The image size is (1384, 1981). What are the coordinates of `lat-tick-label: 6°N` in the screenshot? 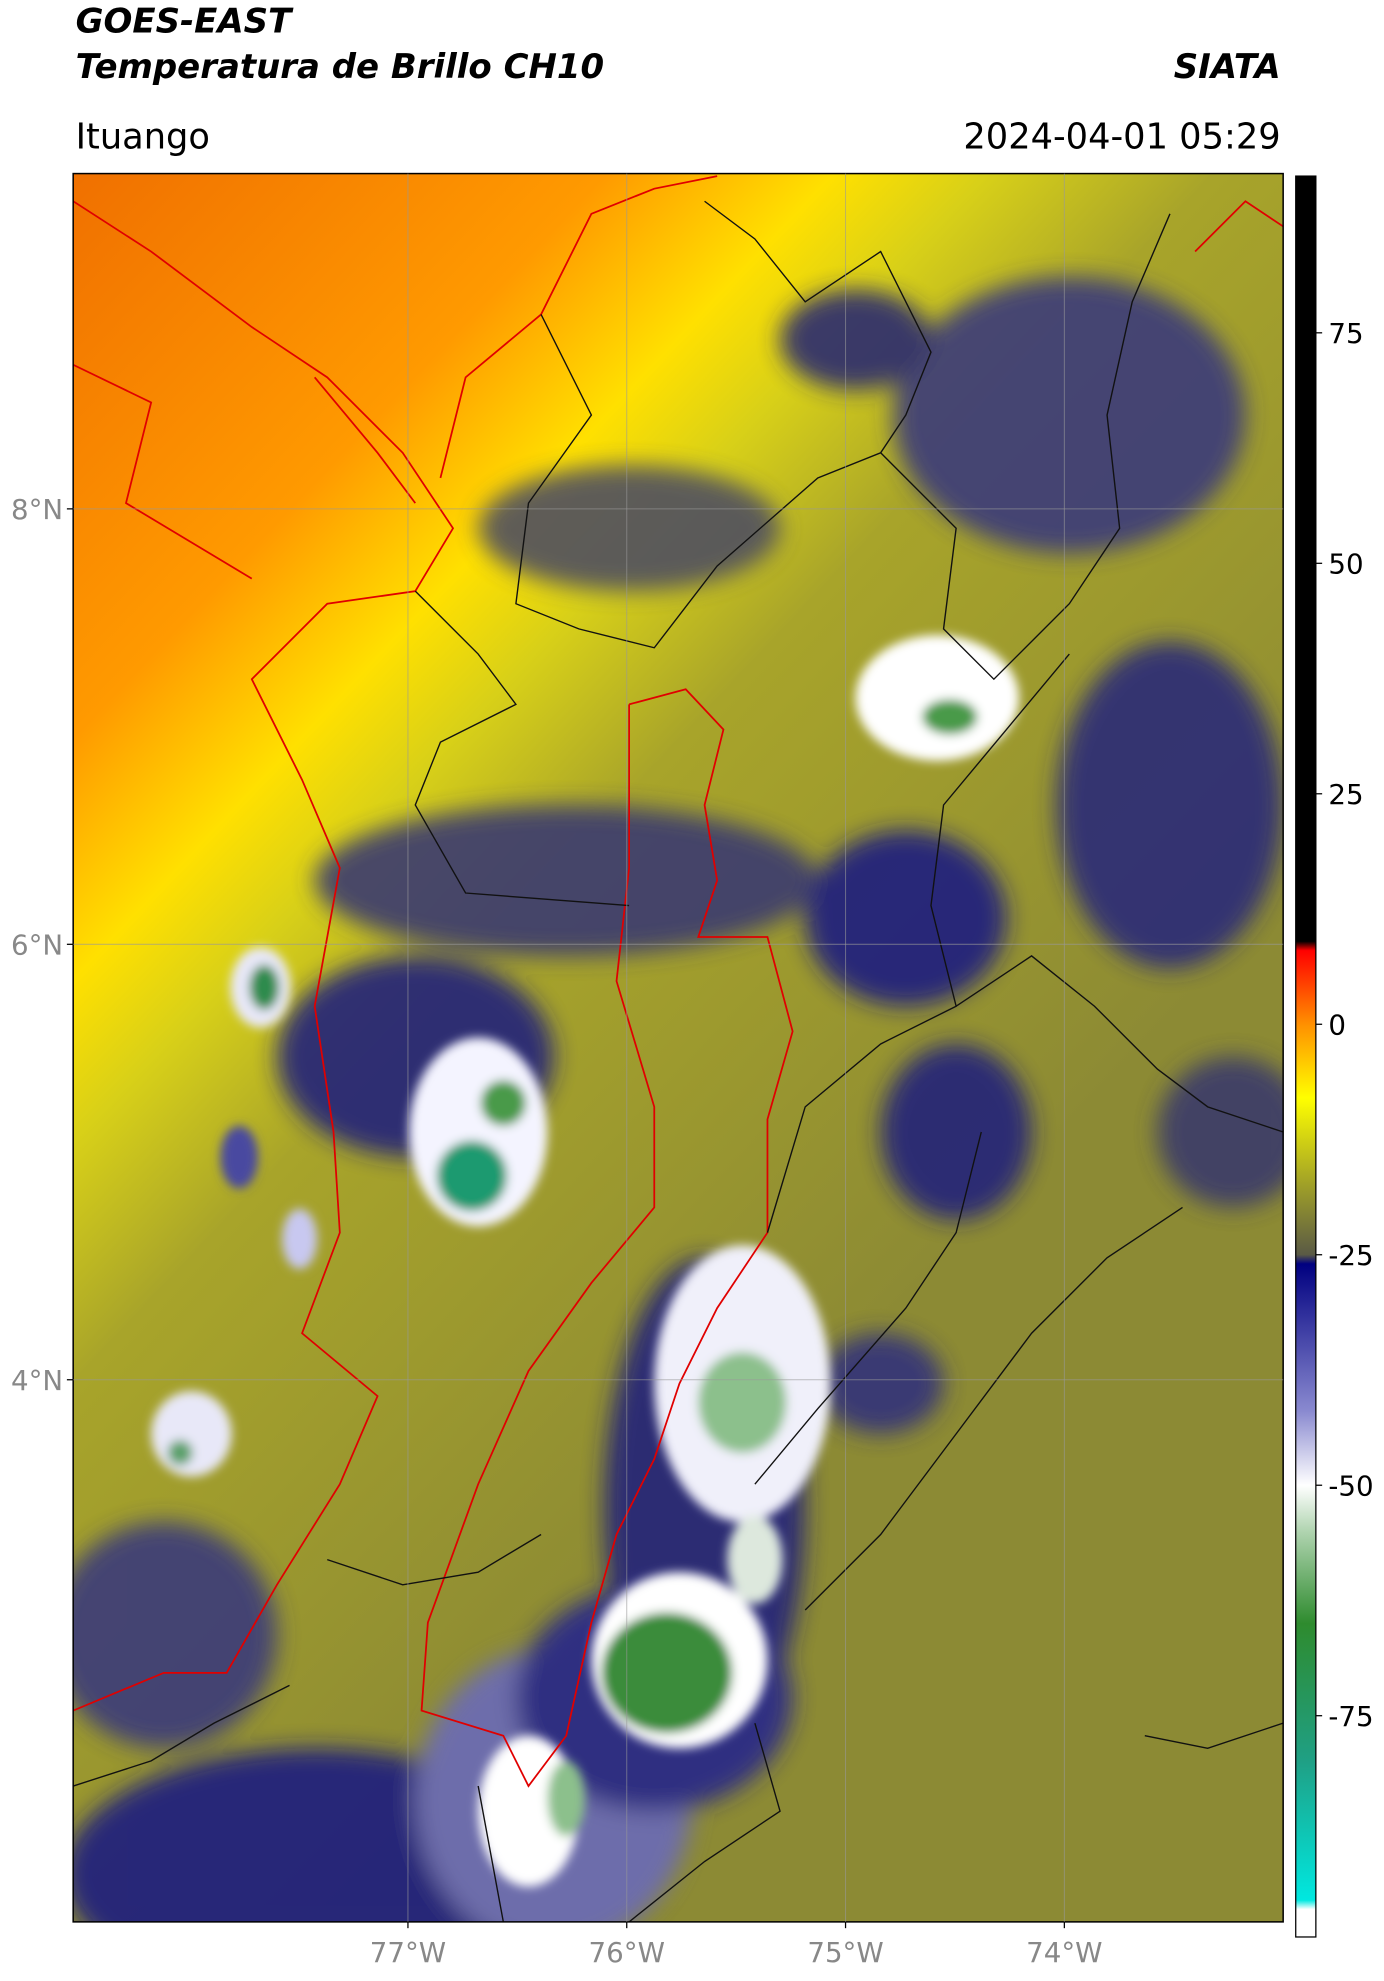 It's located at (37, 944).